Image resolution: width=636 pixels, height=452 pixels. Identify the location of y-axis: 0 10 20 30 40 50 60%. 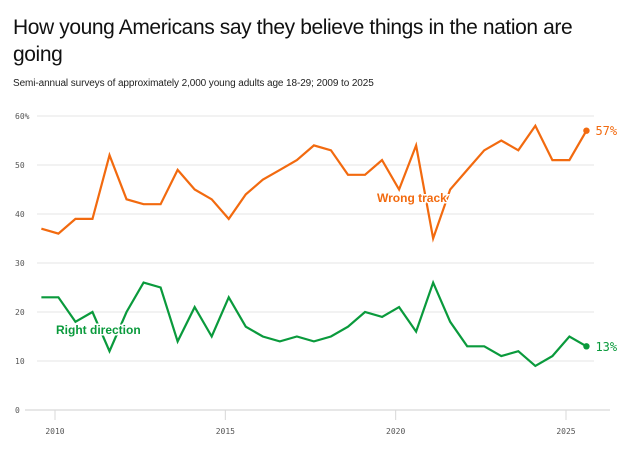
(22, 263).